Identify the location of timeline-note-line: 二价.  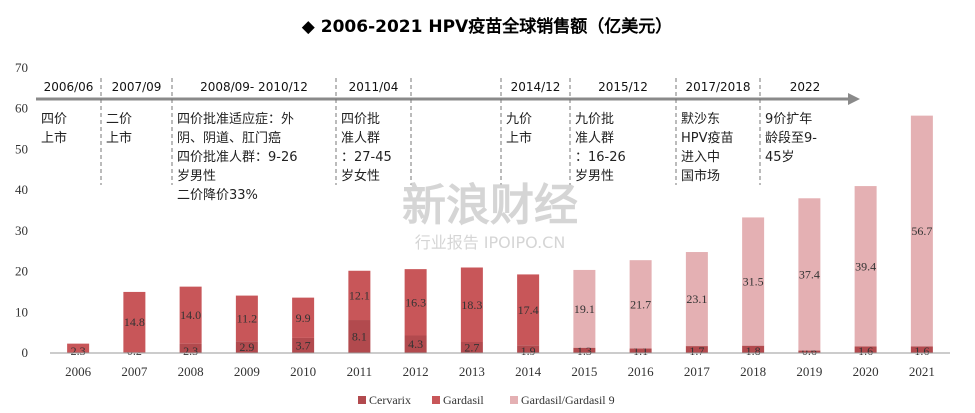
(119, 119).